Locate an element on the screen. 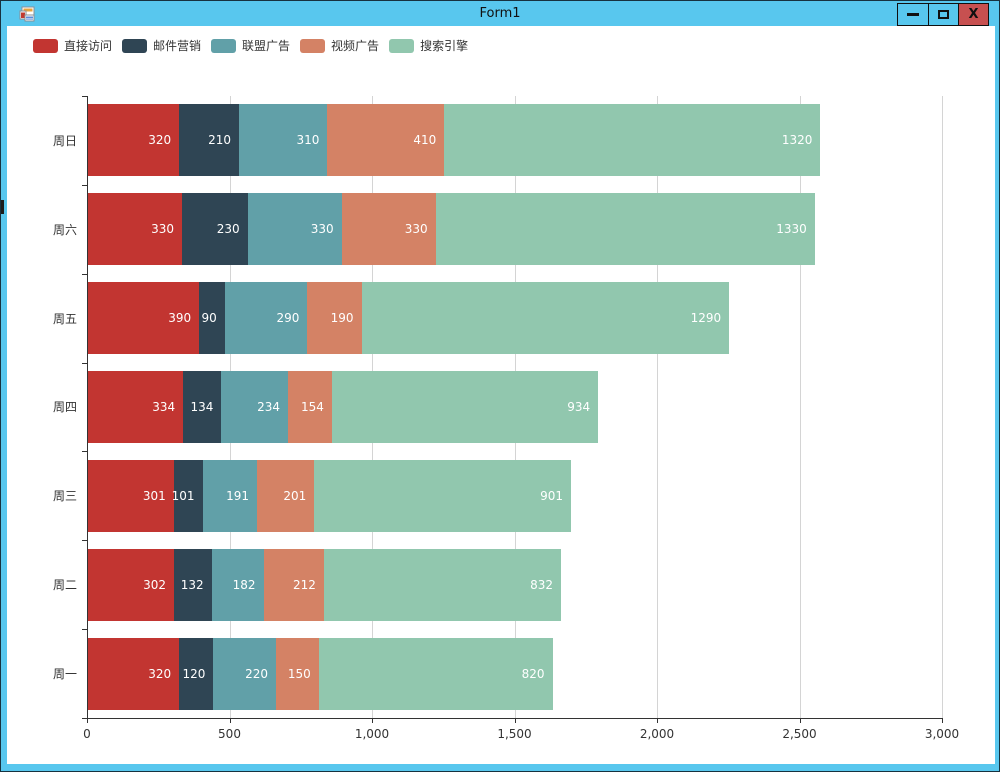 This screenshot has width=1000, height=772. bar-segment: 390 is located at coordinates (144, 318).